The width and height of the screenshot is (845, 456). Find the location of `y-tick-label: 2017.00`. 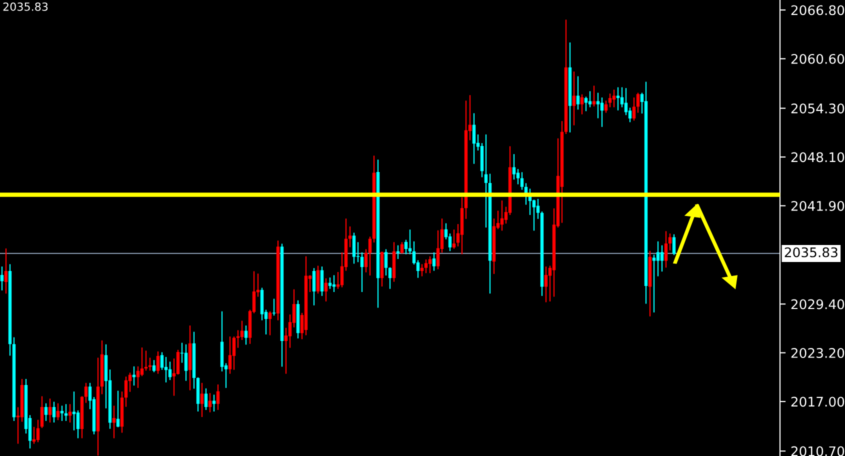

y-tick-label: 2017.00 is located at coordinates (817, 401).